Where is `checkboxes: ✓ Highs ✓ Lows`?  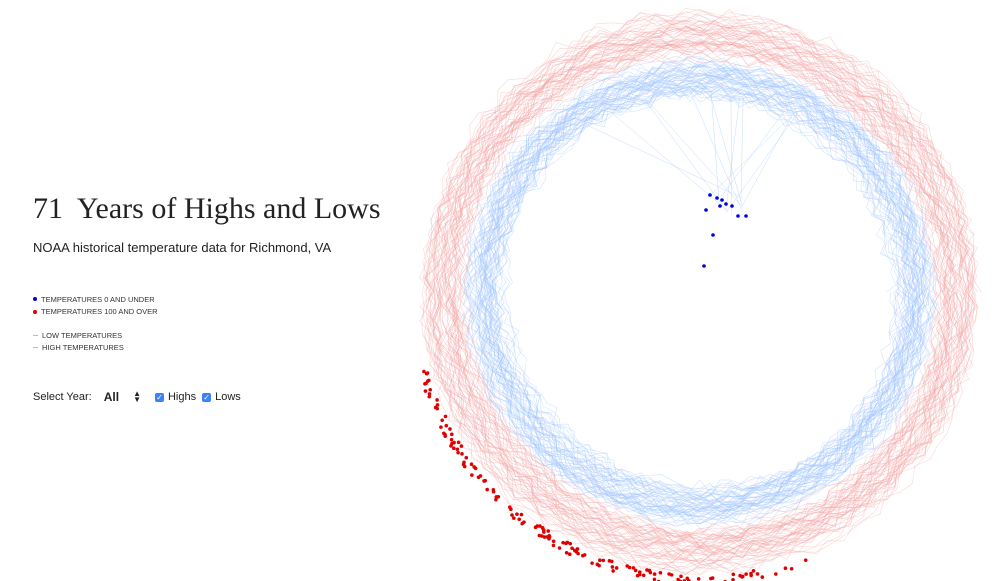
checkboxes: ✓ Highs ✓ Lows is located at coordinates (200, 397).